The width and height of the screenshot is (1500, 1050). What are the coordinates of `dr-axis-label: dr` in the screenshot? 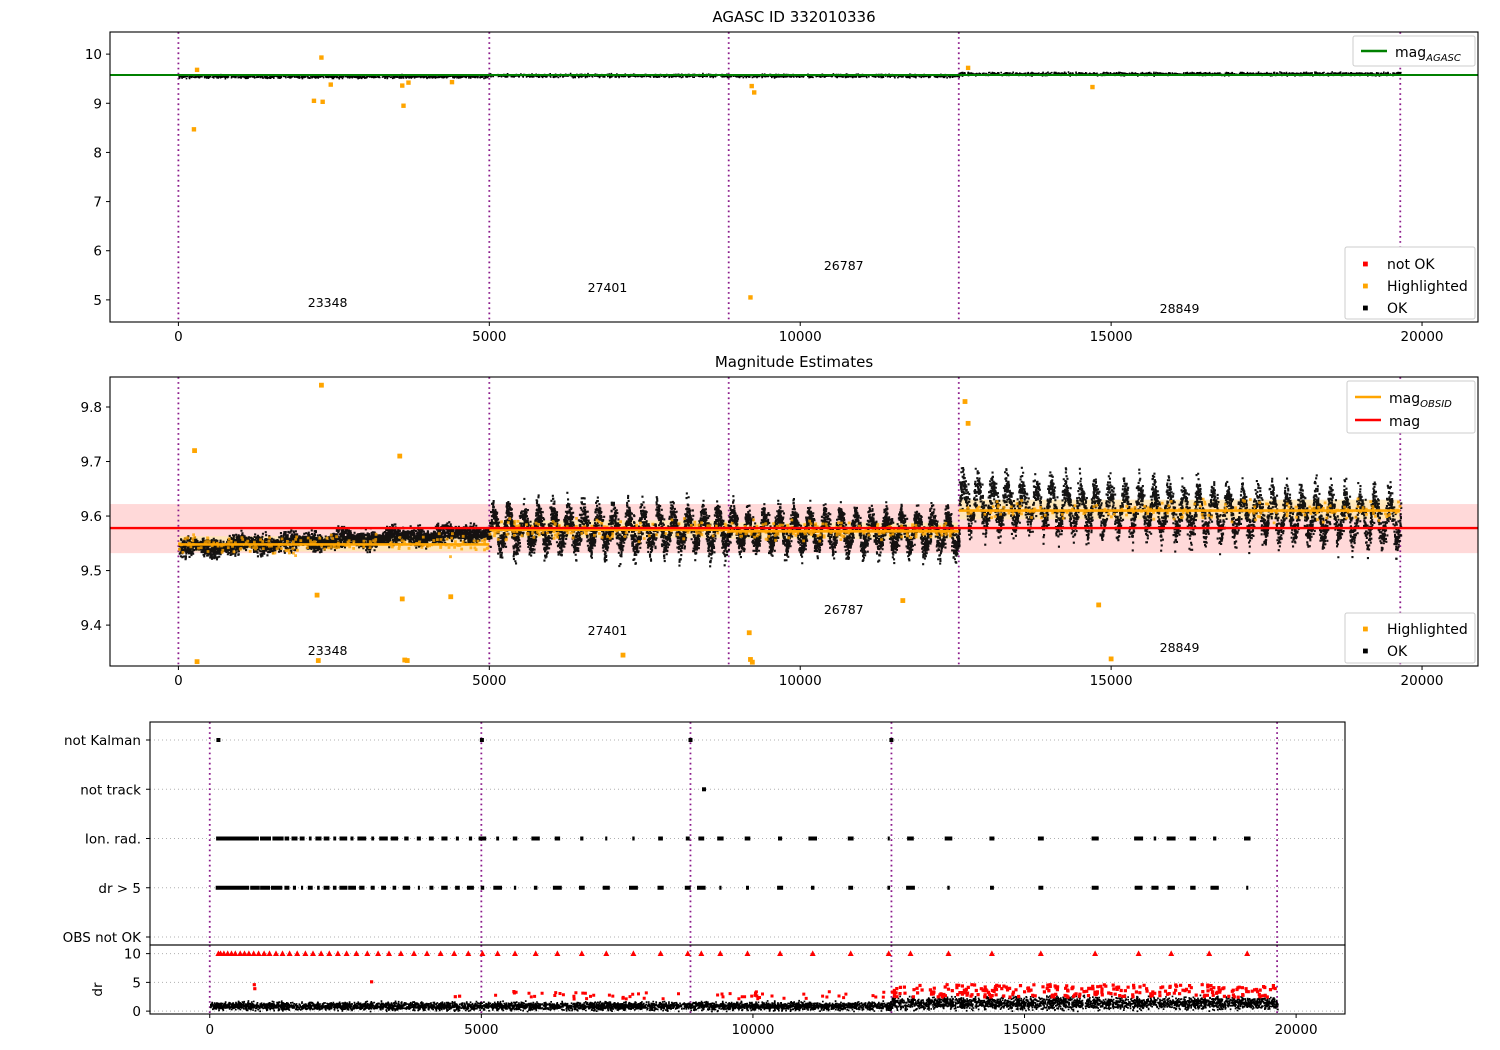 It's located at (98, 989).